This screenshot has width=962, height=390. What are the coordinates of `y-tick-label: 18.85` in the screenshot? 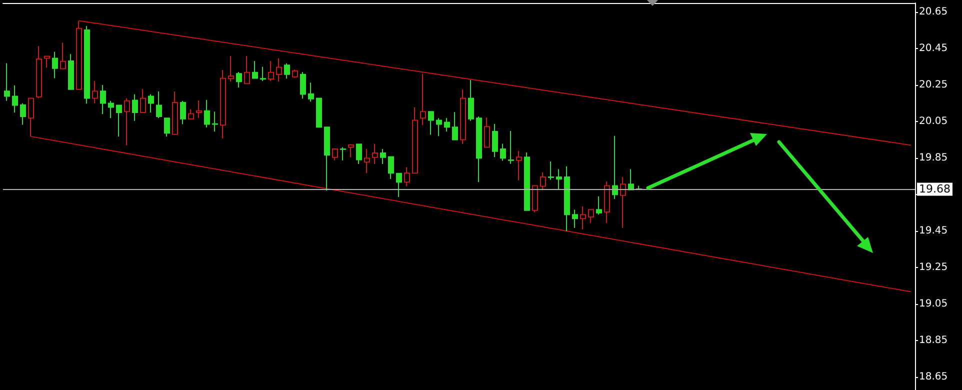 It's located at (933, 340).